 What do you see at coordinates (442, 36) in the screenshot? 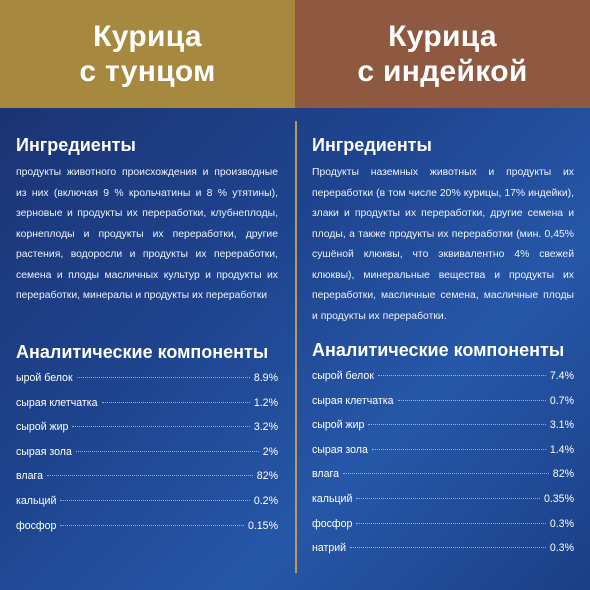
I see `right-title-line1: Курица` at bounding box center [442, 36].